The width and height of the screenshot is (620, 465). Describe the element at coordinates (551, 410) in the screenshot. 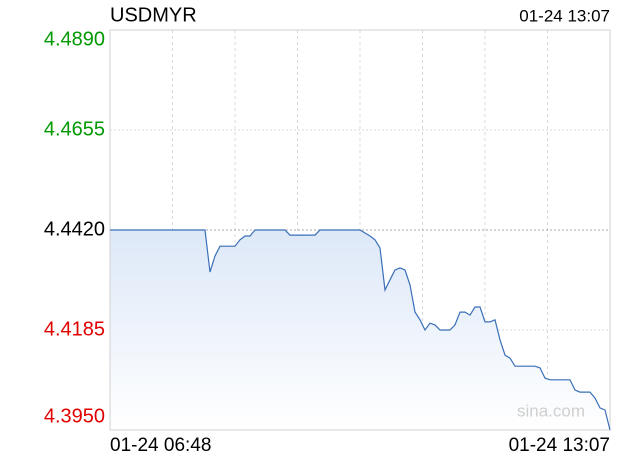

I see `watermark: sina.com` at that location.